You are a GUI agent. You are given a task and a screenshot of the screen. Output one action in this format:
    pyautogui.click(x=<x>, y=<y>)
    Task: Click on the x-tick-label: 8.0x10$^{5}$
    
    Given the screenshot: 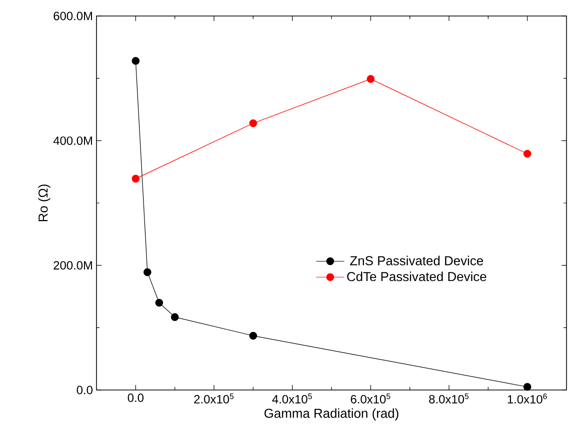 What is the action you would take?
    pyautogui.click(x=449, y=399)
    